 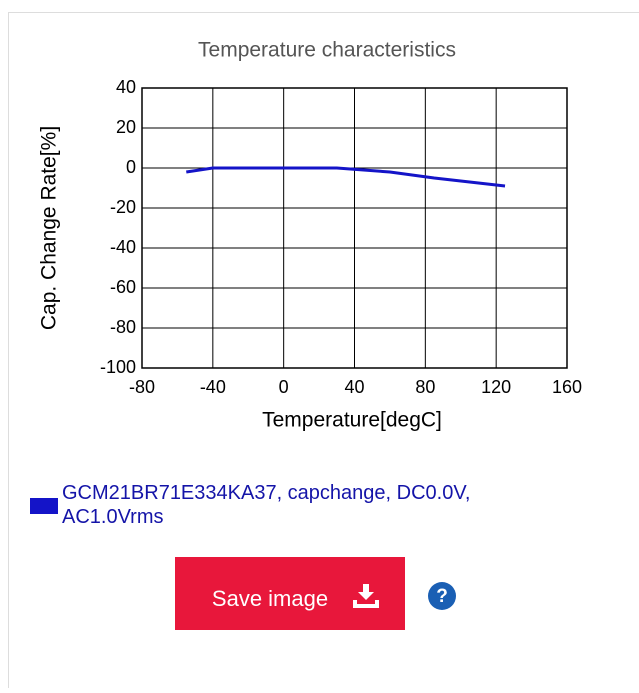 What do you see at coordinates (496, 387) in the screenshot?
I see `x-tick-label: 120` at bounding box center [496, 387].